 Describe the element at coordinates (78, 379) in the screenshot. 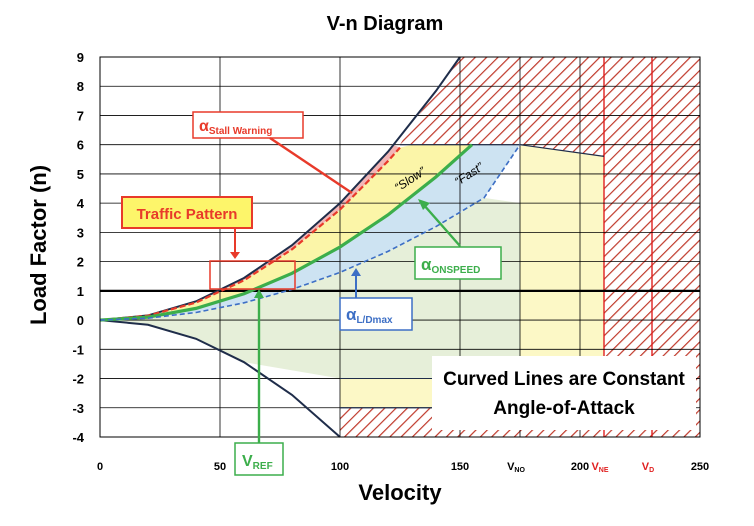

I see `y-tick-label: -2` at that location.